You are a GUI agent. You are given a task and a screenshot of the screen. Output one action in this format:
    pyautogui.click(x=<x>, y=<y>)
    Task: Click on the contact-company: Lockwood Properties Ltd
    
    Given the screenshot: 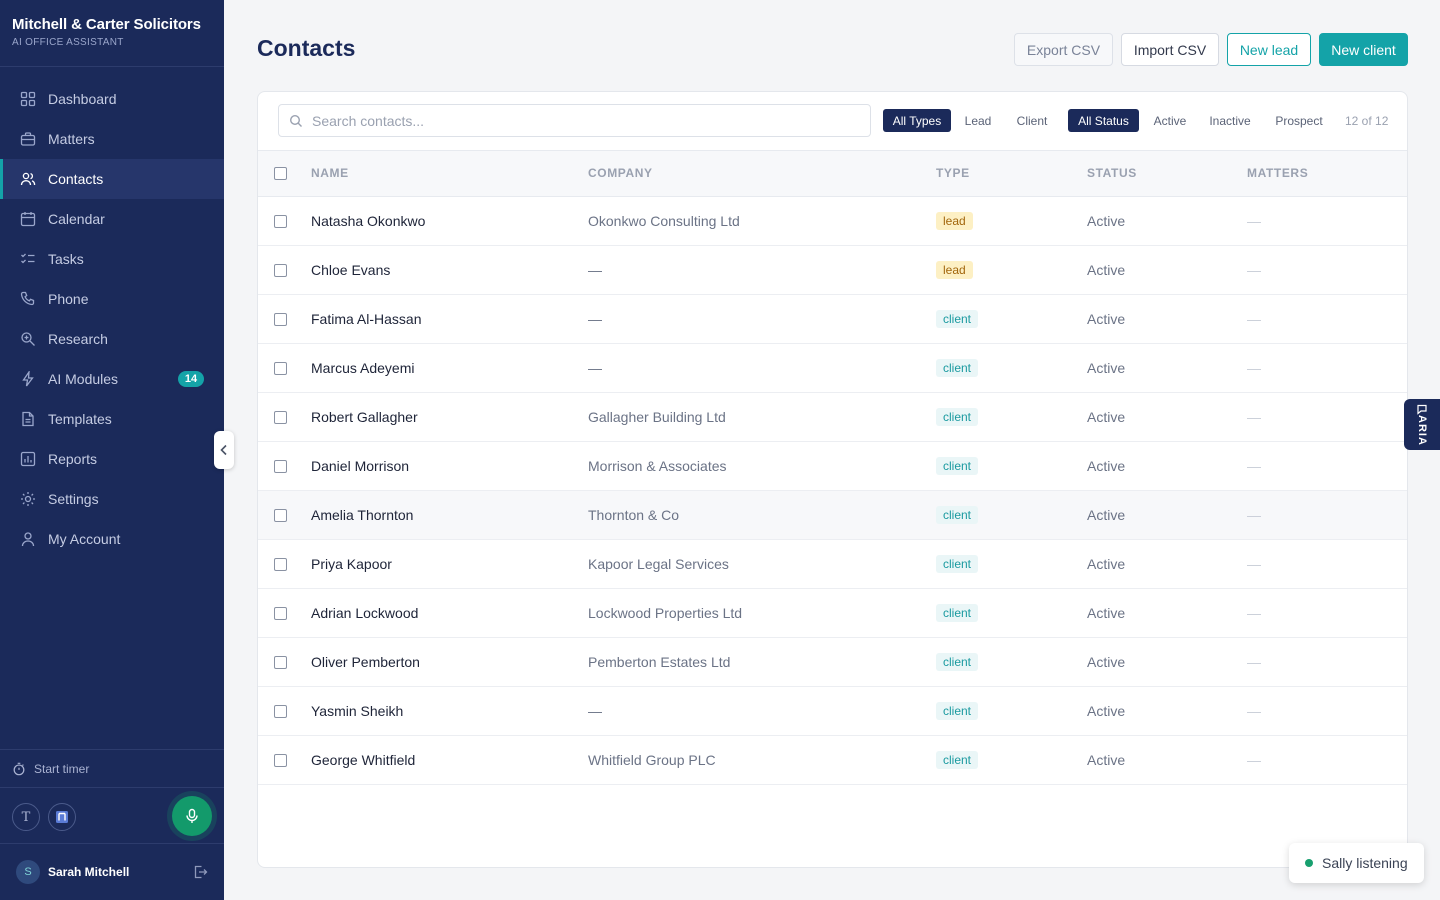 What is the action you would take?
    pyautogui.click(x=762, y=612)
    